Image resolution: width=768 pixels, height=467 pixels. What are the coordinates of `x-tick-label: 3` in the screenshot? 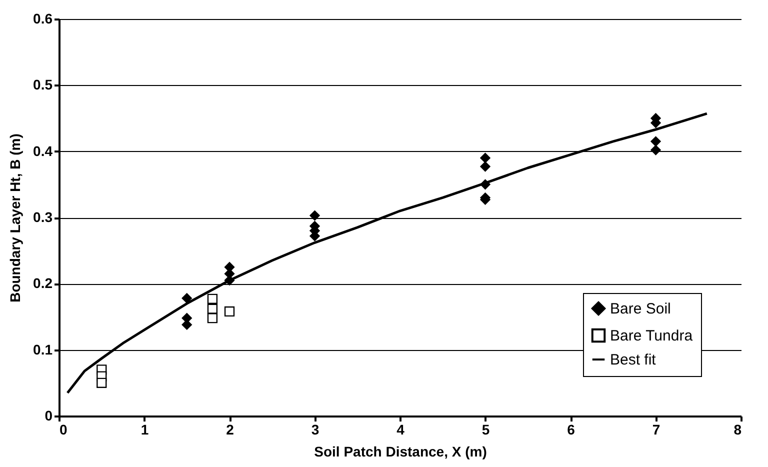 It's located at (315, 430).